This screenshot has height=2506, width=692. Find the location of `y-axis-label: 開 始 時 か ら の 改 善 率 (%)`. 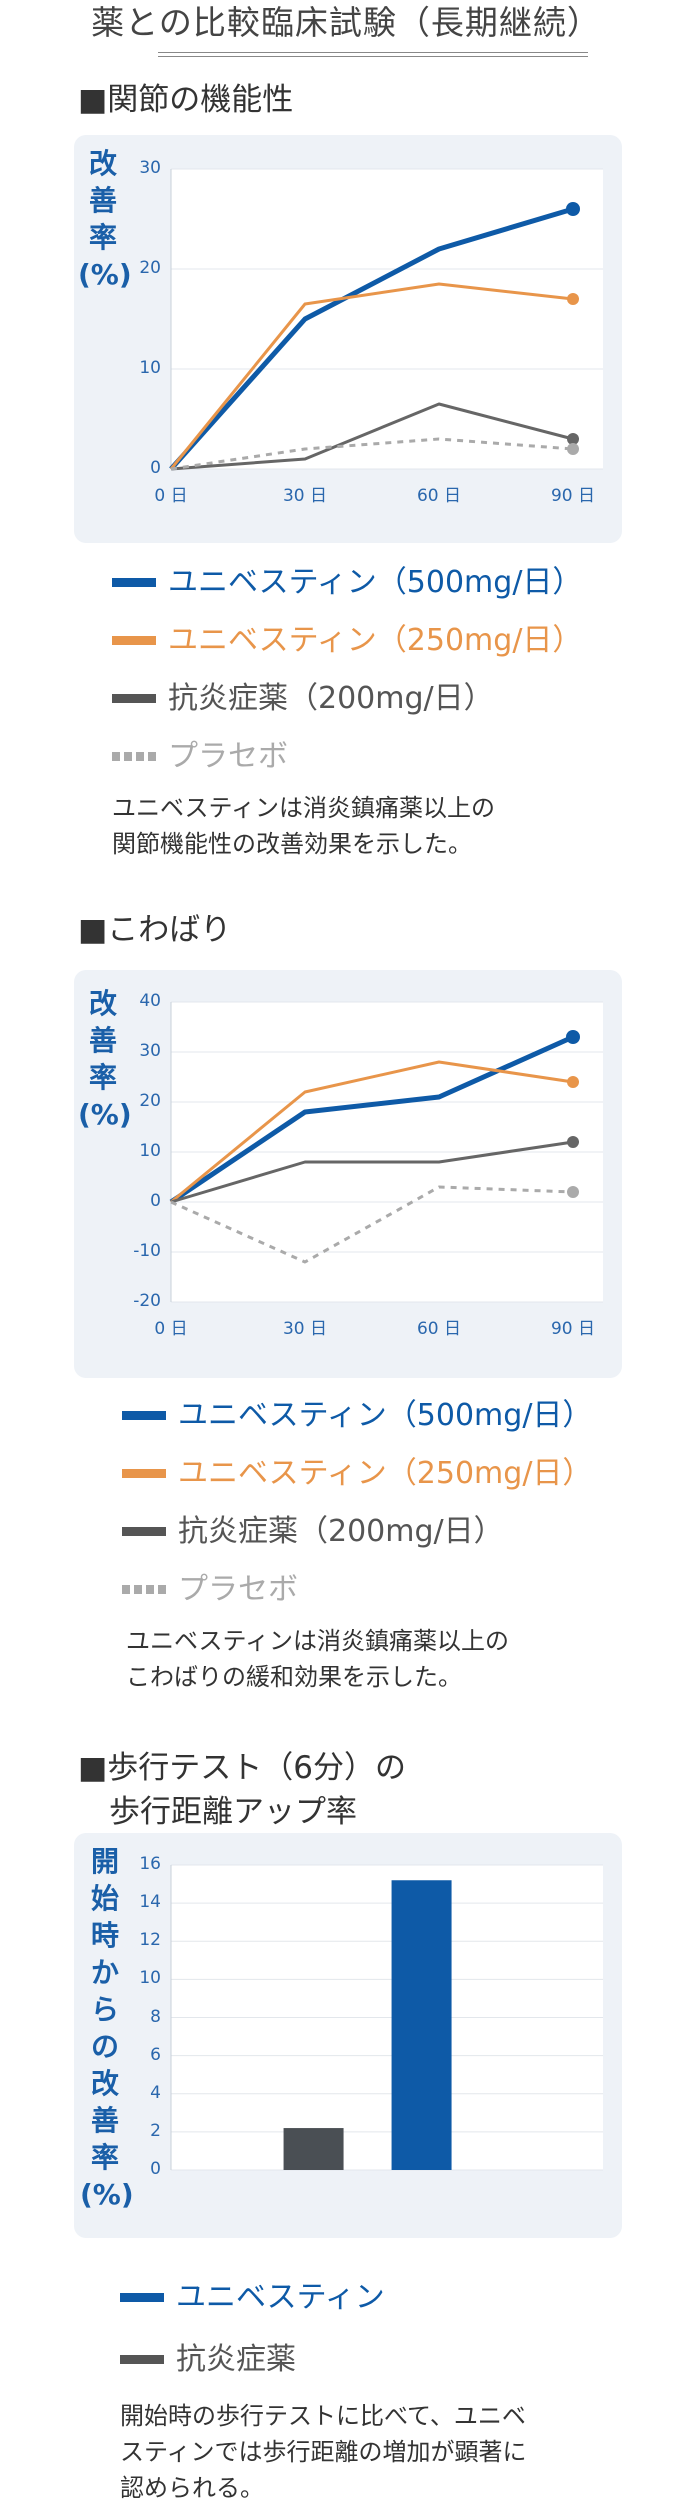

y-axis-label: 開 始 時 か ら の 改 善 率 (%) is located at coordinates (107, 2028).